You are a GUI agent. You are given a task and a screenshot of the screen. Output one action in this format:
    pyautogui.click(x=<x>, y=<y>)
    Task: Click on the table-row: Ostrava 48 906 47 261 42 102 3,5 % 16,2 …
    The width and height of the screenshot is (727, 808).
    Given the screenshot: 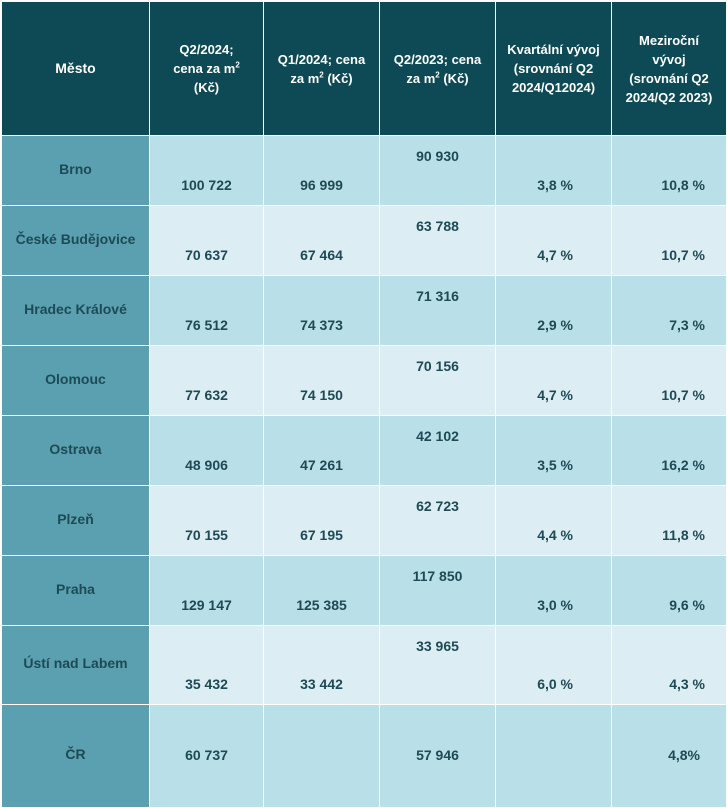 What is the action you would take?
    pyautogui.click(x=364, y=450)
    